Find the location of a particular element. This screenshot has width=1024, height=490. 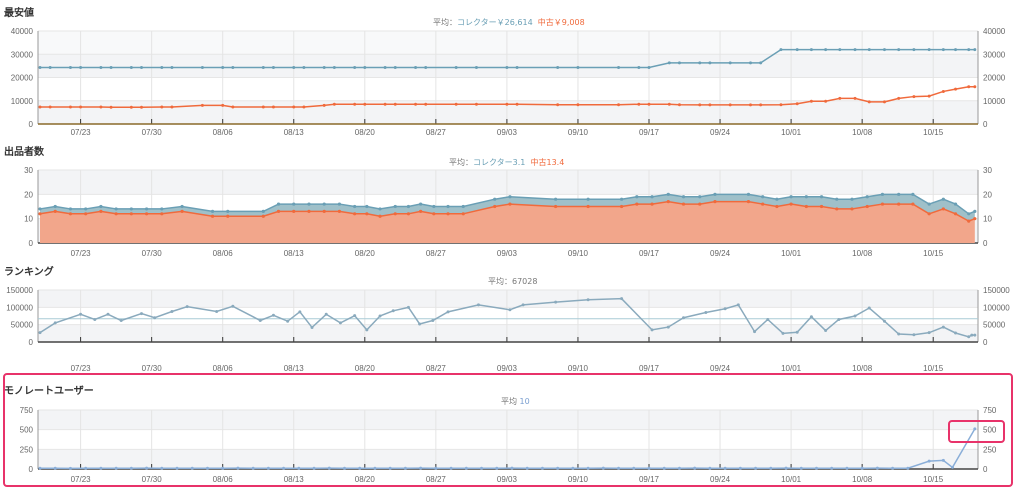

x-tick-label: 09/03 is located at coordinates (507, 368).